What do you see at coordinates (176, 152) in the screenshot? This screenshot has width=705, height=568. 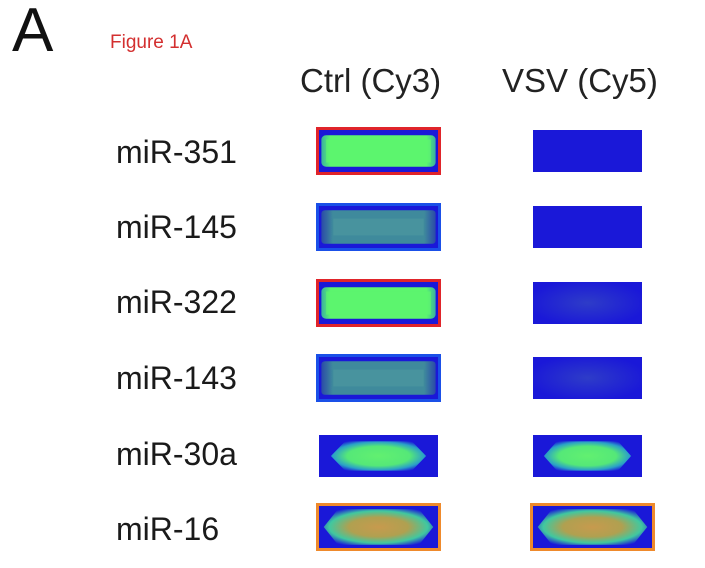 I see `row-label: miR-351` at bounding box center [176, 152].